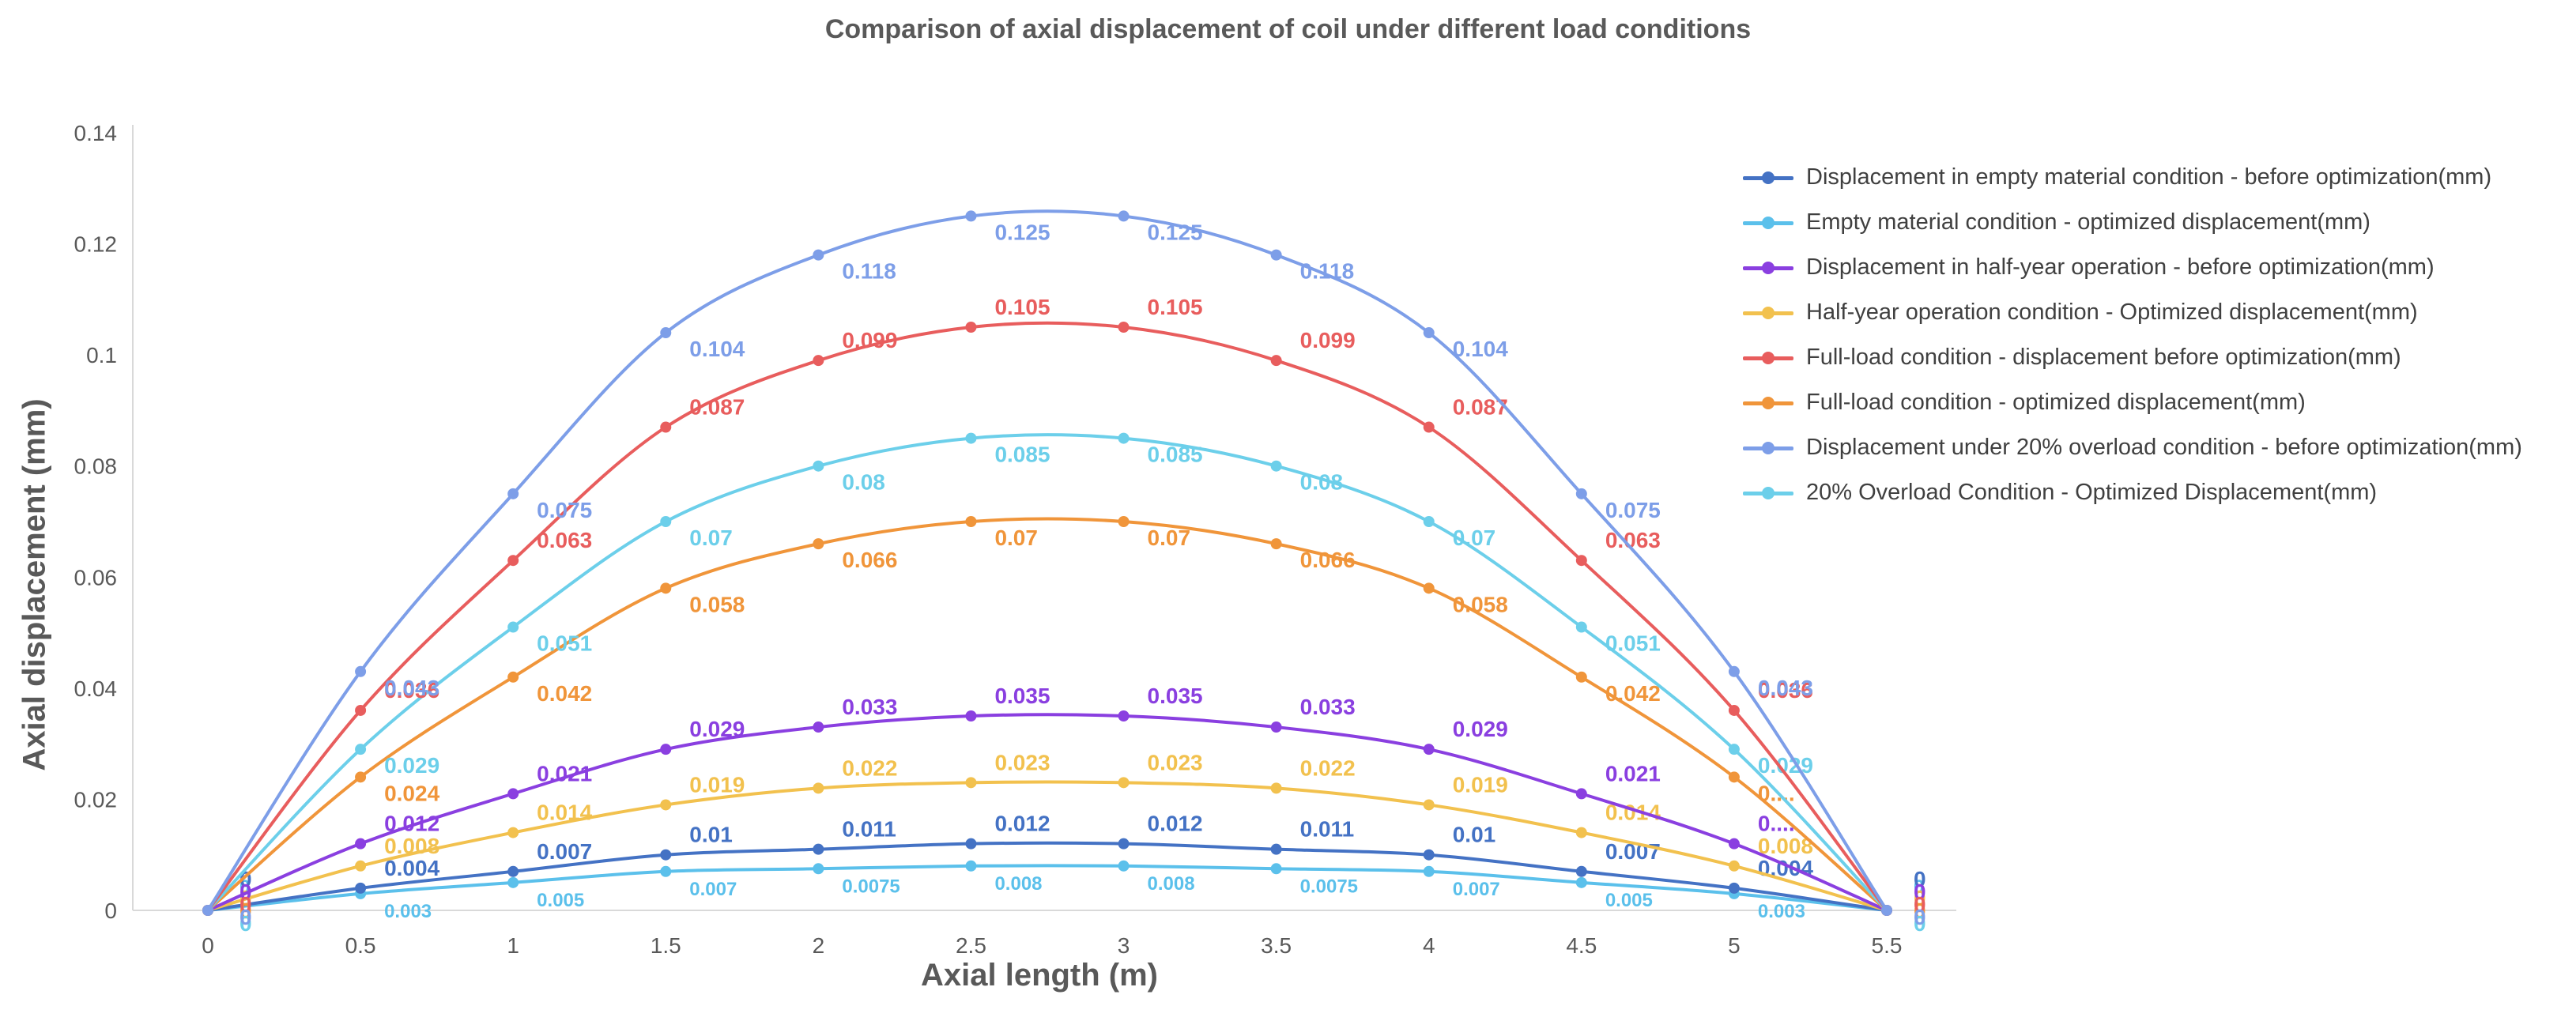 Image resolution: width=2576 pixels, height=1021 pixels. Describe the element at coordinates (1328, 707) in the screenshot. I see `data-label: 0.033` at that location.